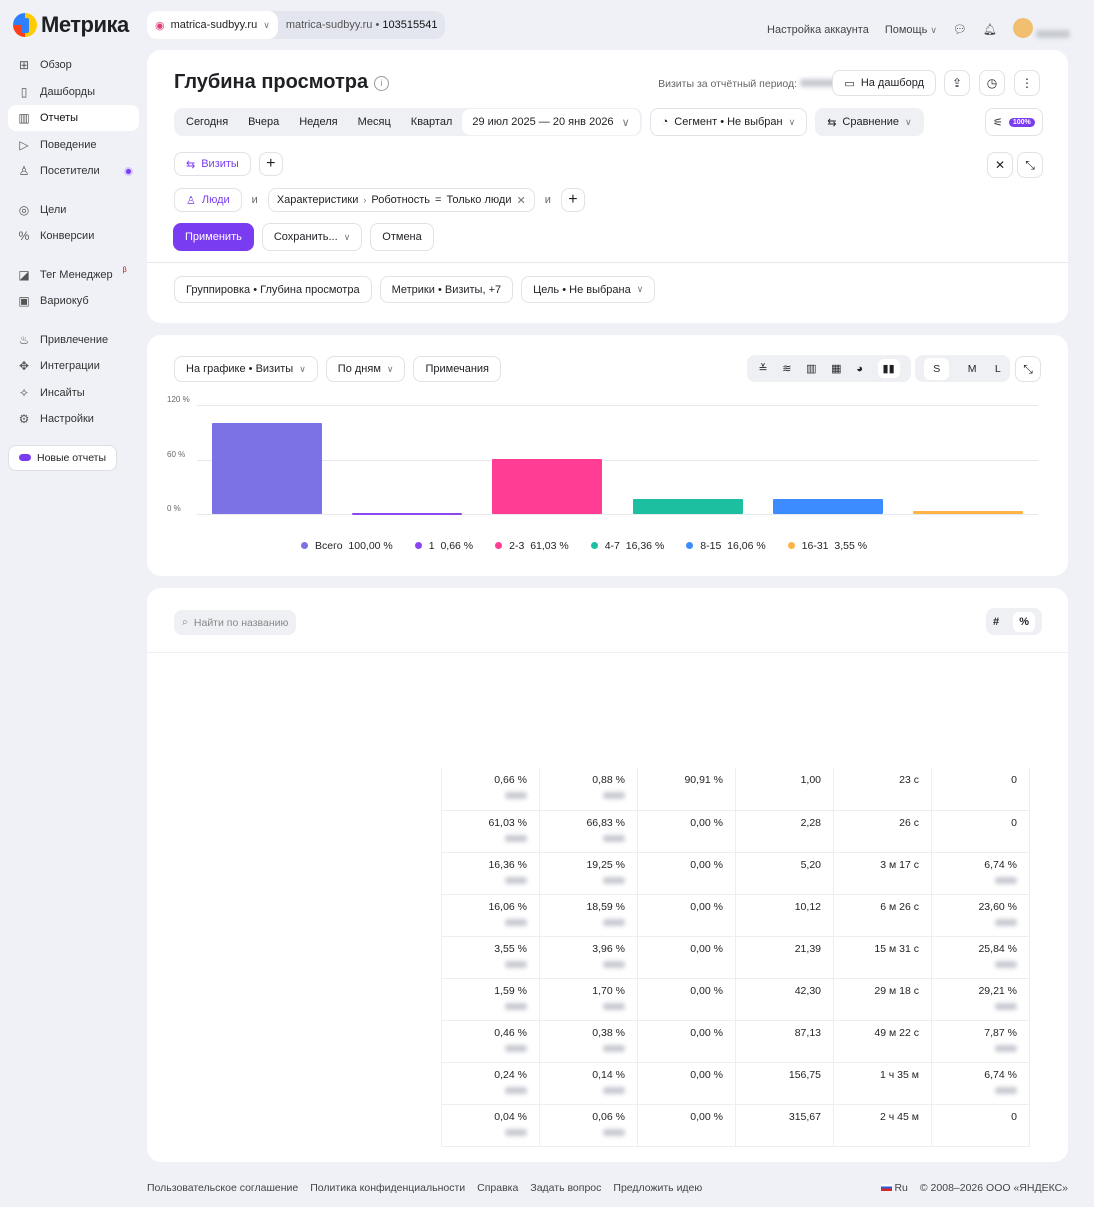 The image size is (1094, 1207). What do you see at coordinates (73, 419) in the screenshot?
I see `sidebar-item-12: ⚙ Настройки` at bounding box center [73, 419].